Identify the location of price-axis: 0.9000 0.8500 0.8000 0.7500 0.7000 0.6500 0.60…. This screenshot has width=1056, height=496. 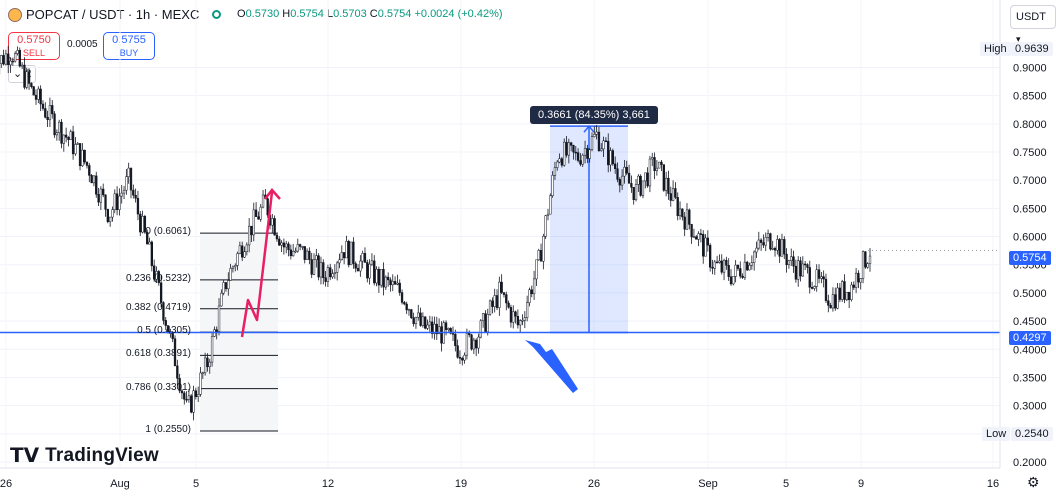
(1030, 265).